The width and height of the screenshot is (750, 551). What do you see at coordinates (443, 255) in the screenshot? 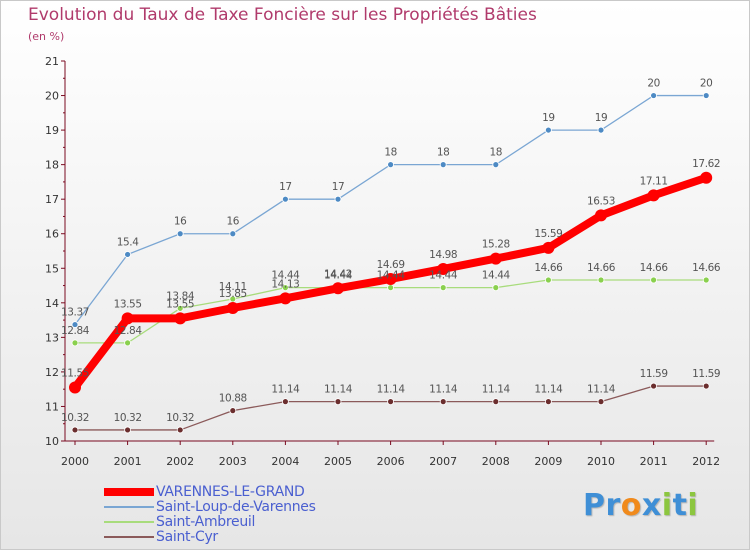
I see `data-label: 14.98` at bounding box center [443, 255].